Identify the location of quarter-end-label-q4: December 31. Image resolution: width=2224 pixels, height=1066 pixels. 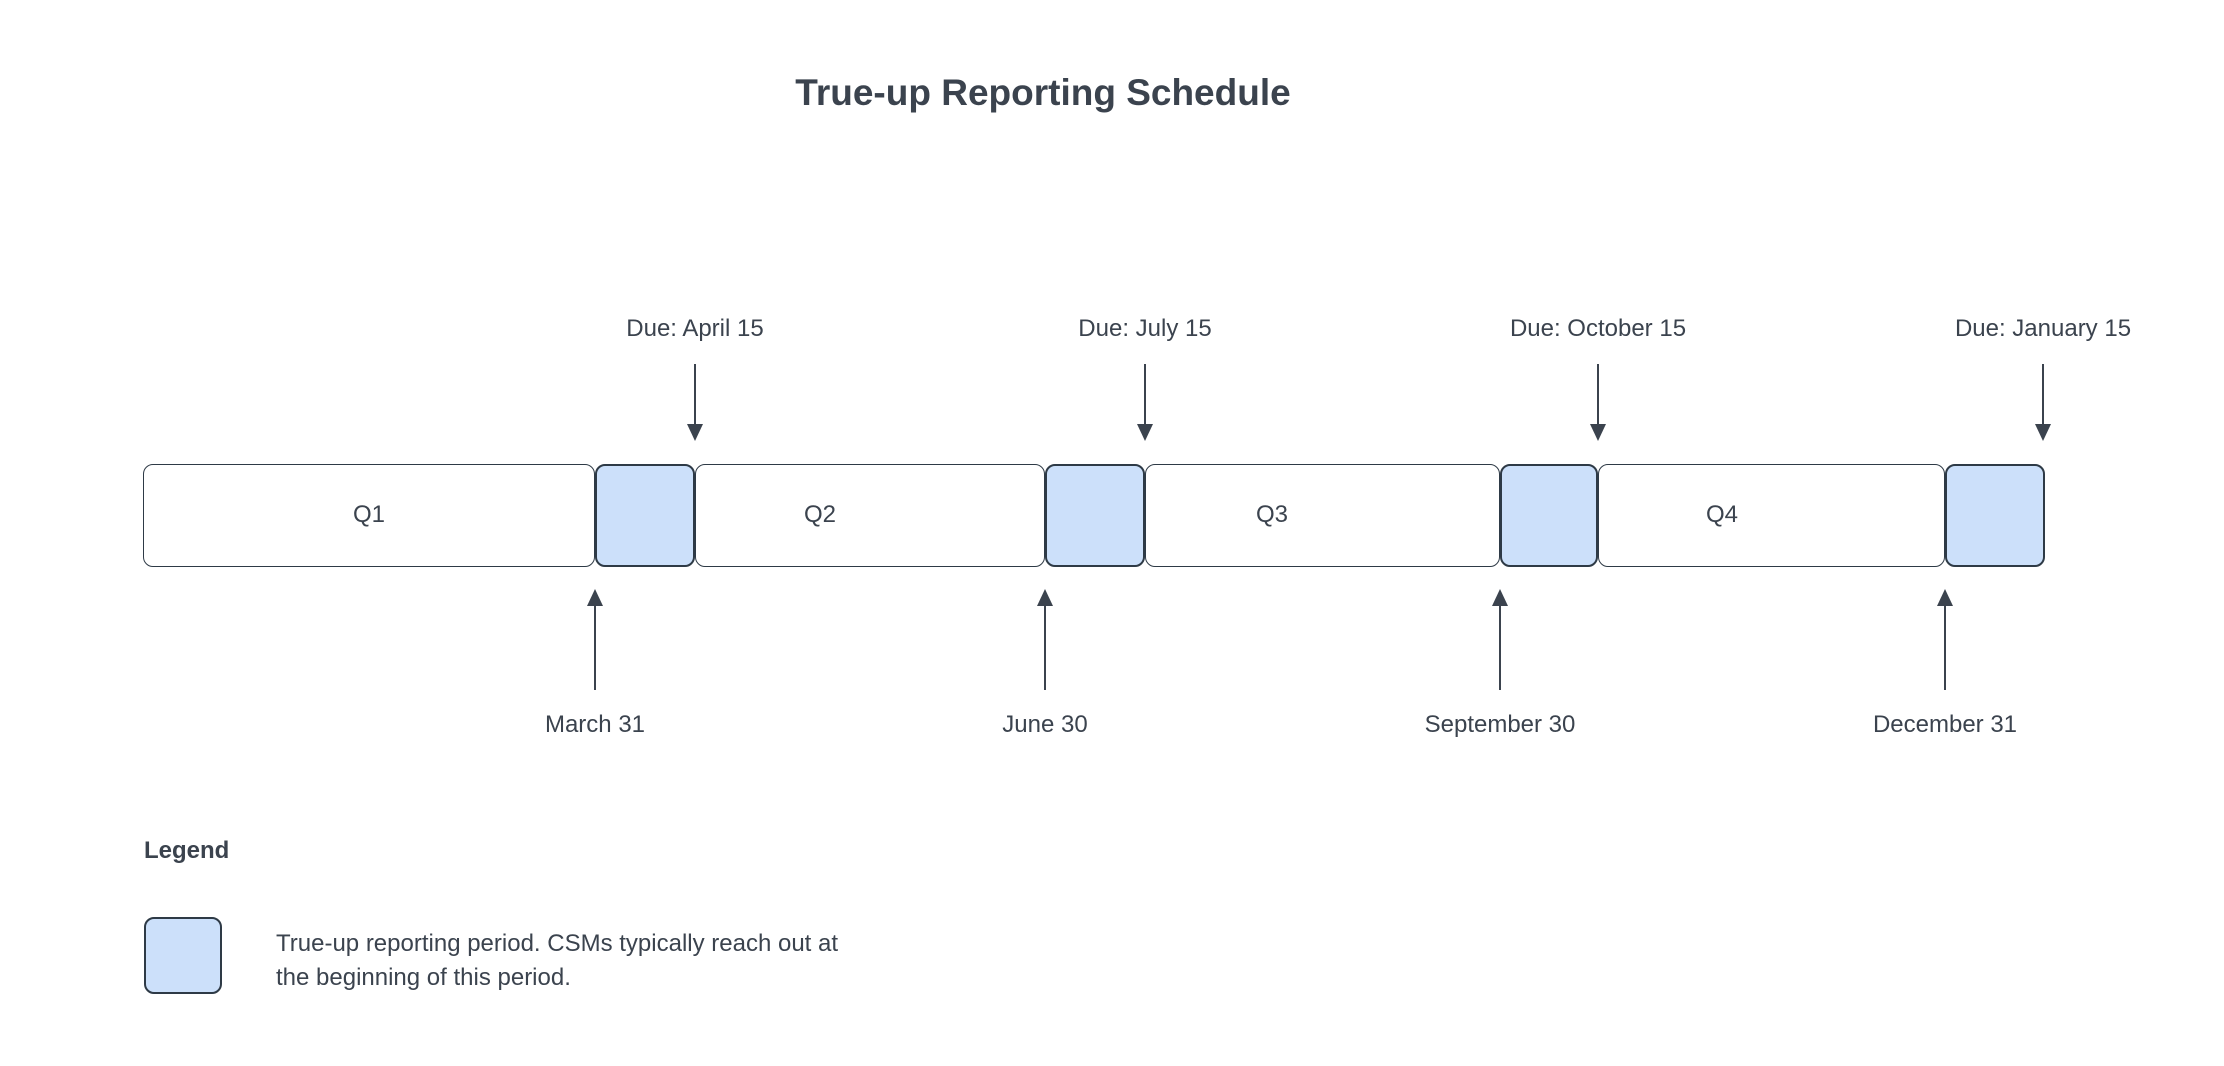
(1945, 724).